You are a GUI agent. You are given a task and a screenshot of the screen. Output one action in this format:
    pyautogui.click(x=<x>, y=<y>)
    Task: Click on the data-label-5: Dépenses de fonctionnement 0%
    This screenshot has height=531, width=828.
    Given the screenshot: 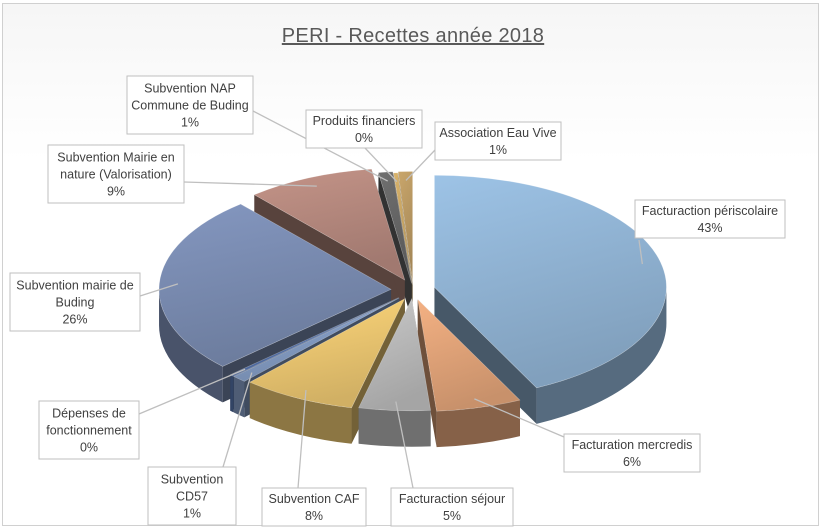 What is the action you would take?
    pyautogui.click(x=142, y=414)
    